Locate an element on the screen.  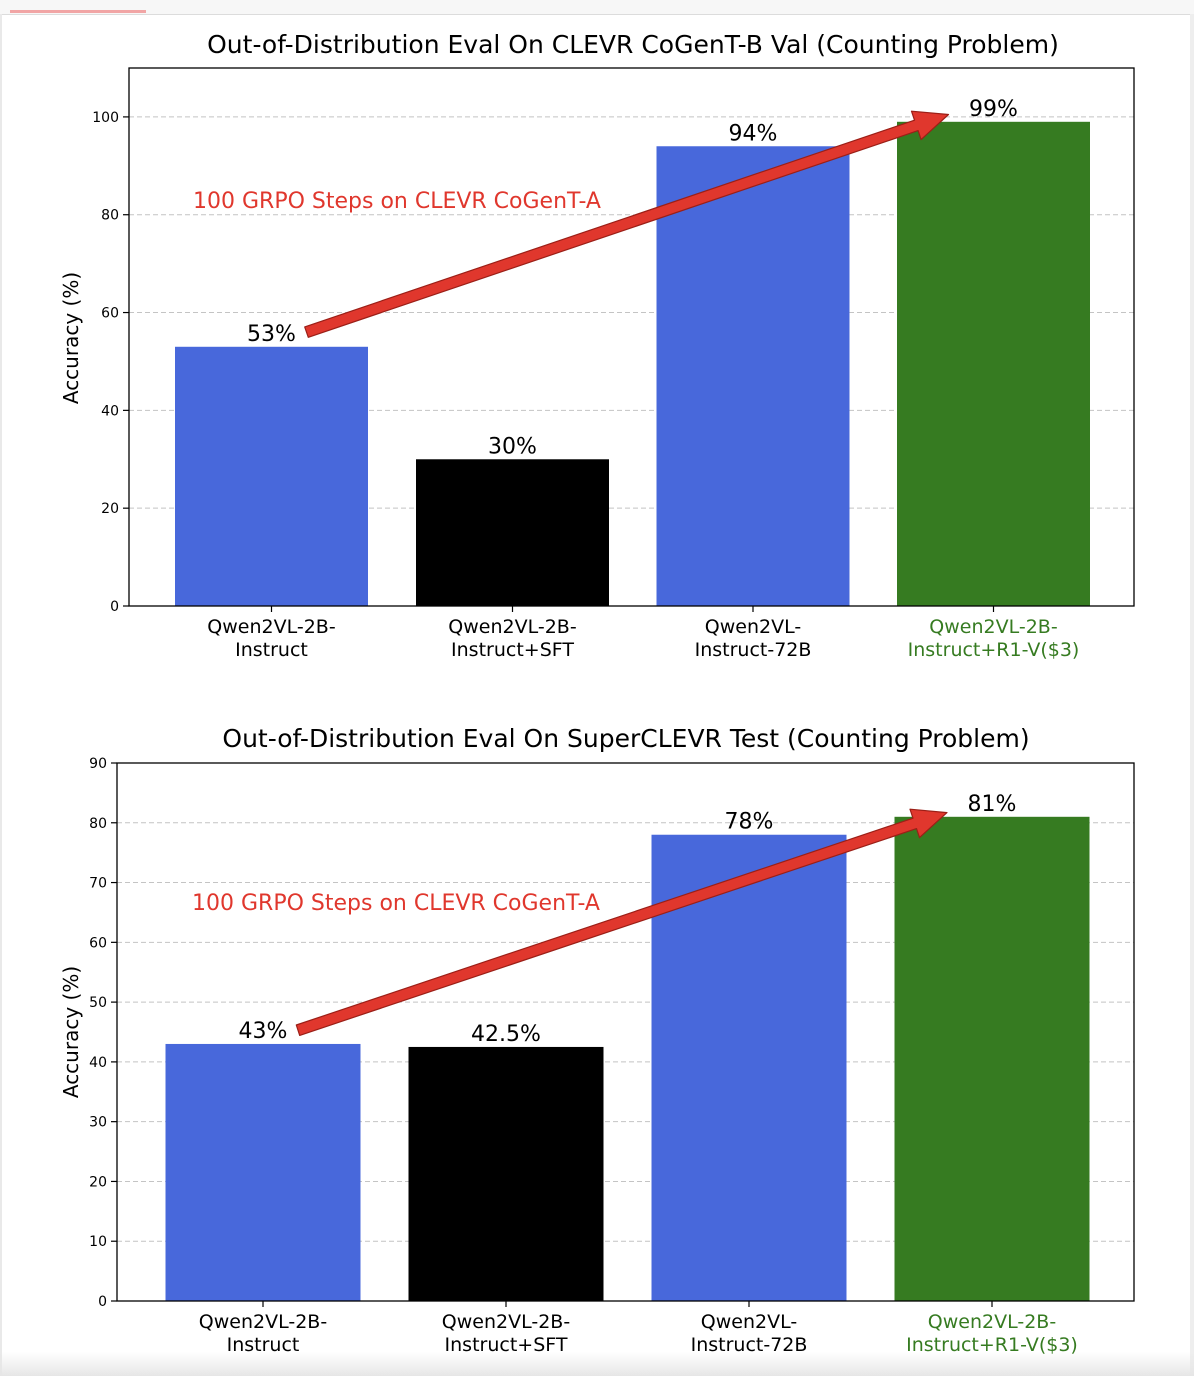
window-right-edge is located at coordinates (1192, 695).